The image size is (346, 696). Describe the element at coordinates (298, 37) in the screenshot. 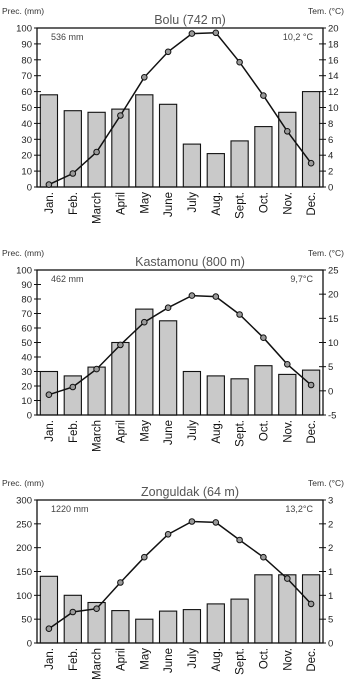

I see `annual-temperature: 10,2 °C` at that location.